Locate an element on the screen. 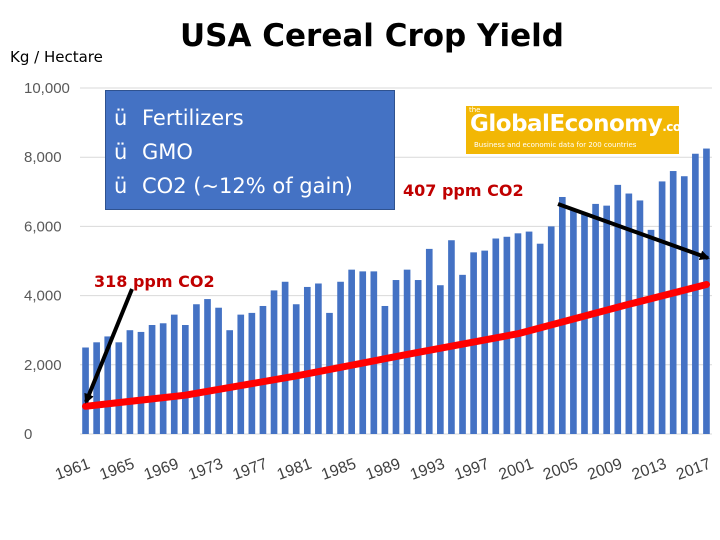 The width and height of the screenshot is (720, 540). x-tick-label: 1993 is located at coordinates (427, 470).